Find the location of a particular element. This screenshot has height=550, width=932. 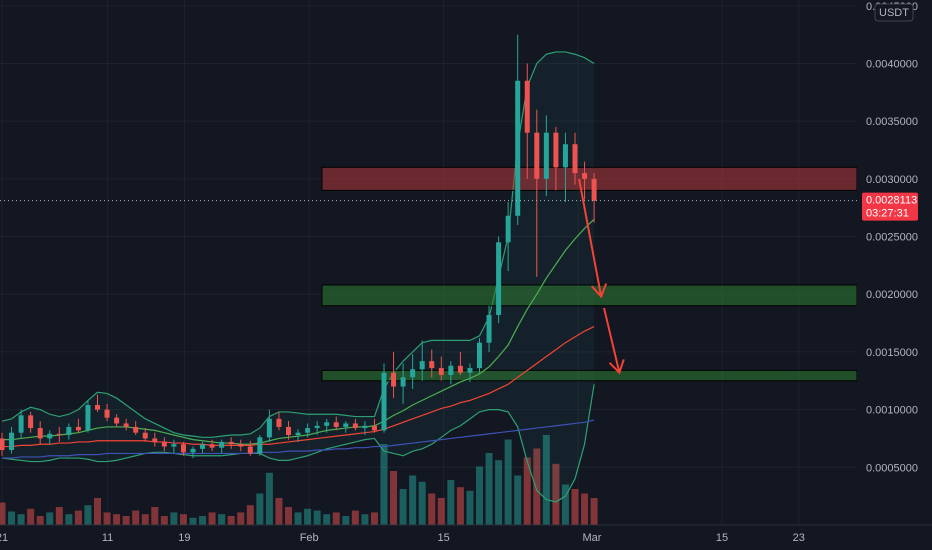

time-axis-bg is located at coordinates (466, 537).